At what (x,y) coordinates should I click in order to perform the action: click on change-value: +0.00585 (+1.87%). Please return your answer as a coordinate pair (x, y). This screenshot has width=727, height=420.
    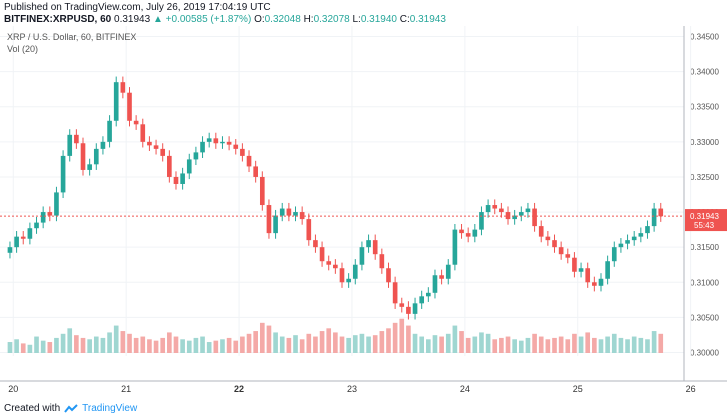
    Looking at the image, I should click on (208, 19).